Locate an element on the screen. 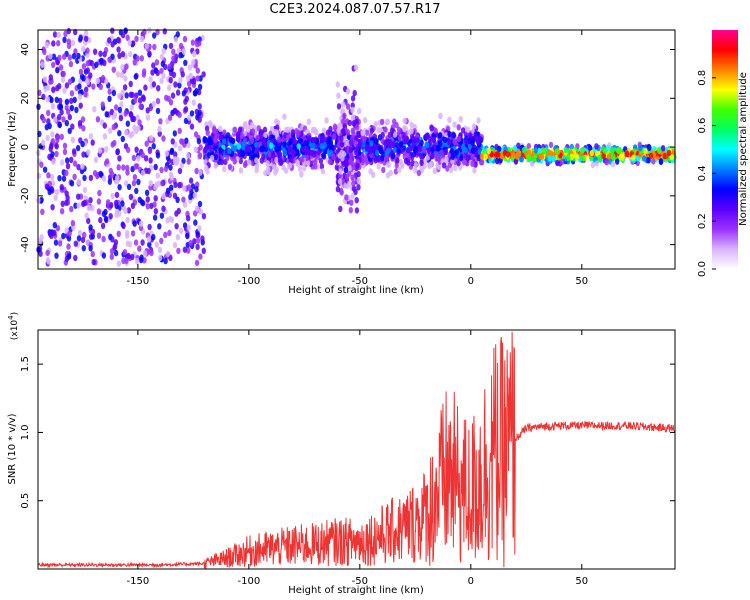 The image size is (750, 600). colorbar-tick-label: 0.0 is located at coordinates (702, 269).